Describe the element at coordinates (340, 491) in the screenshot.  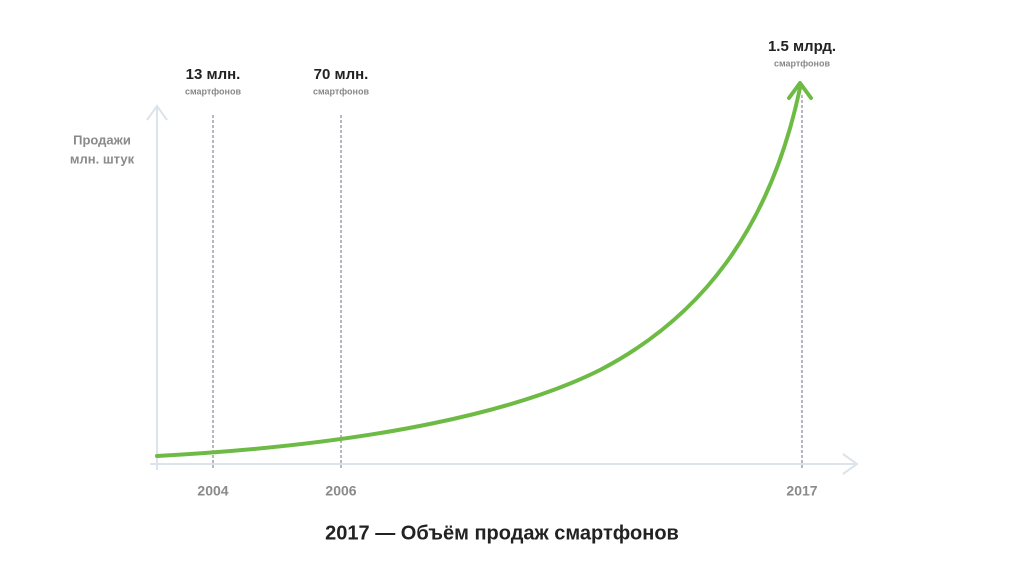
I see `marker-year: 2006` at that location.